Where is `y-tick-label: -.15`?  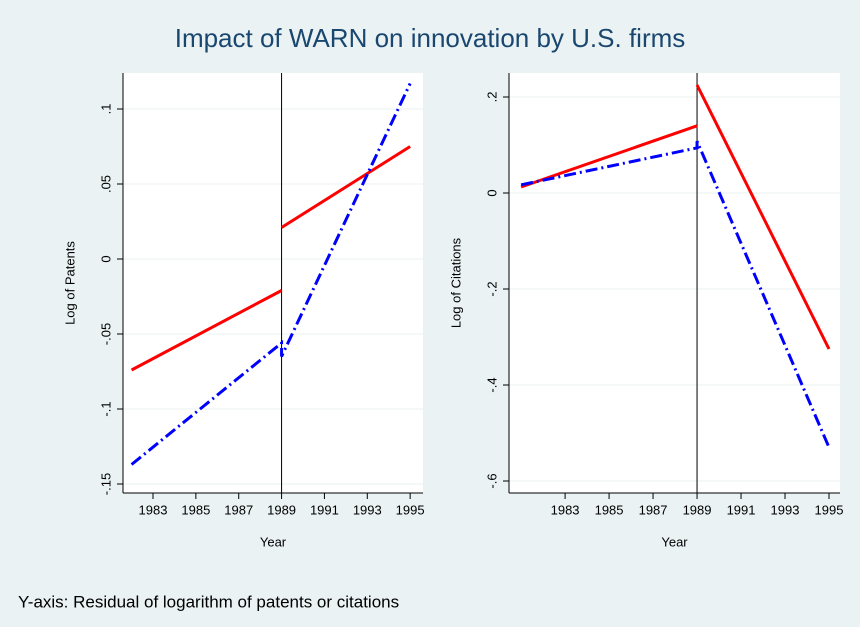 y-tick-label: -.15 is located at coordinates (105, 484).